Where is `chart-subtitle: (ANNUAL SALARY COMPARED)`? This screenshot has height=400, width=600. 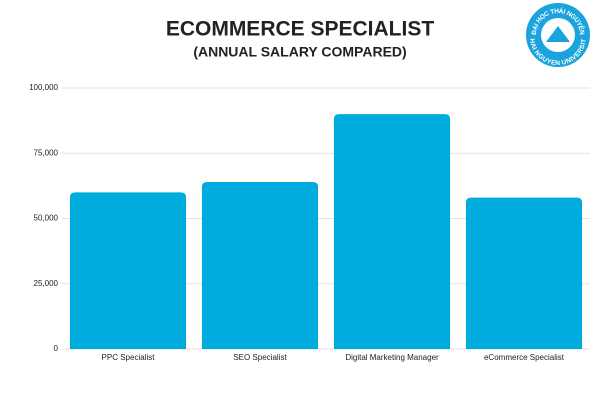
chart-subtitle: (ANNUAL SALARY COMPARED) is located at coordinates (299, 52).